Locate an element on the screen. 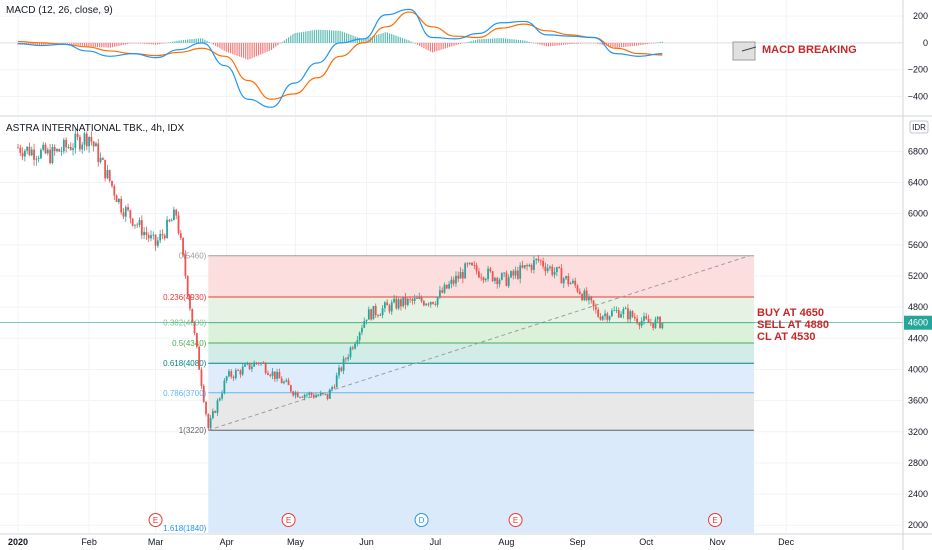 This screenshot has height=550, width=932. time-tick-label: May is located at coordinates (296, 542).